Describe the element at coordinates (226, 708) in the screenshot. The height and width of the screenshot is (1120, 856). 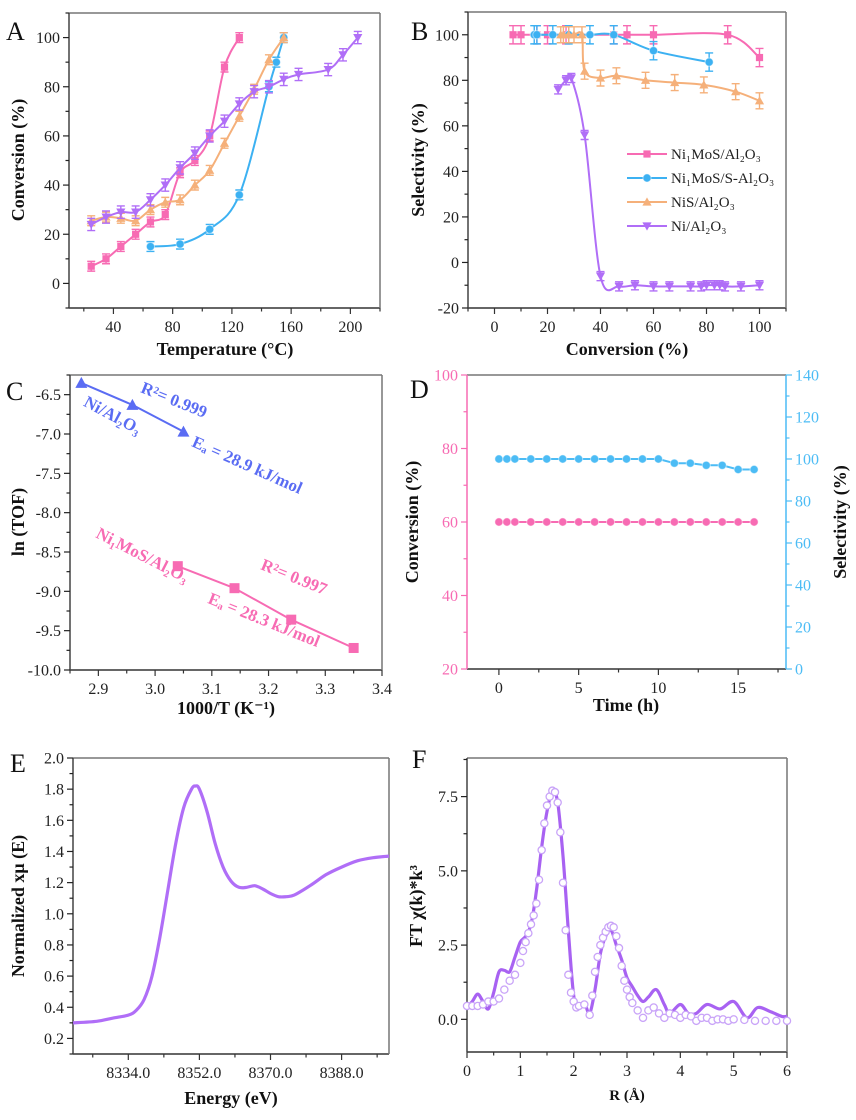
I see `x-axis-label-c: 1000/T (K⁻¹)` at that location.